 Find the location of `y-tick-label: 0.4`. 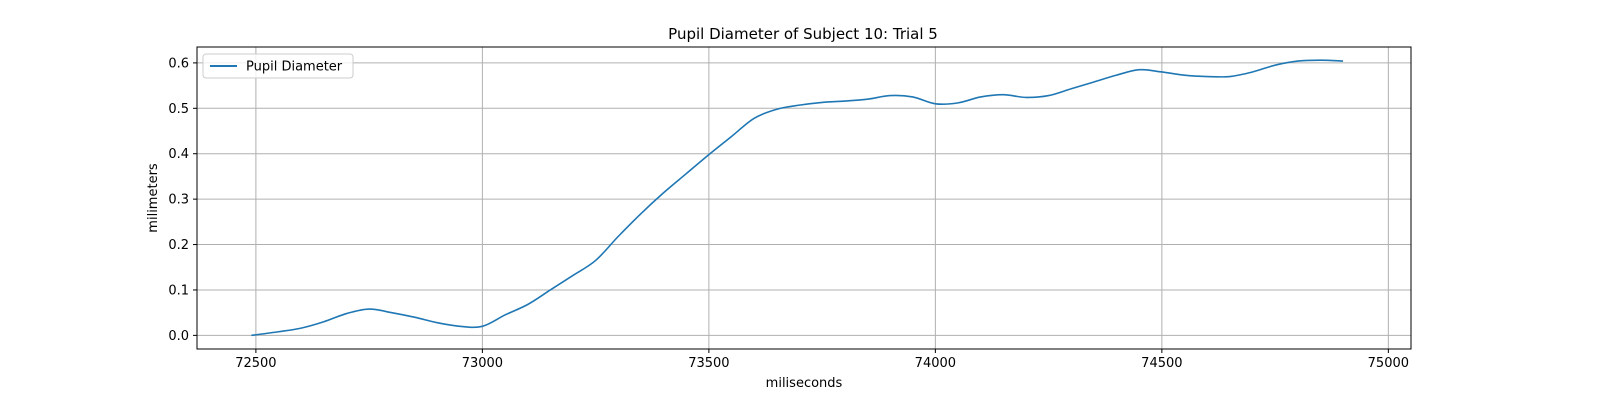

y-tick-label: 0.4 is located at coordinates (178, 154).